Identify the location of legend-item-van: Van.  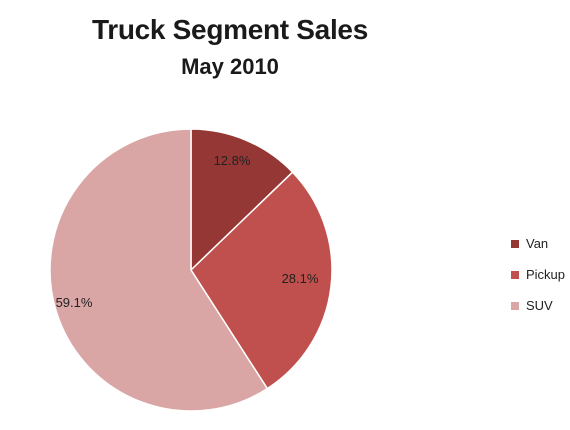
(538, 243).